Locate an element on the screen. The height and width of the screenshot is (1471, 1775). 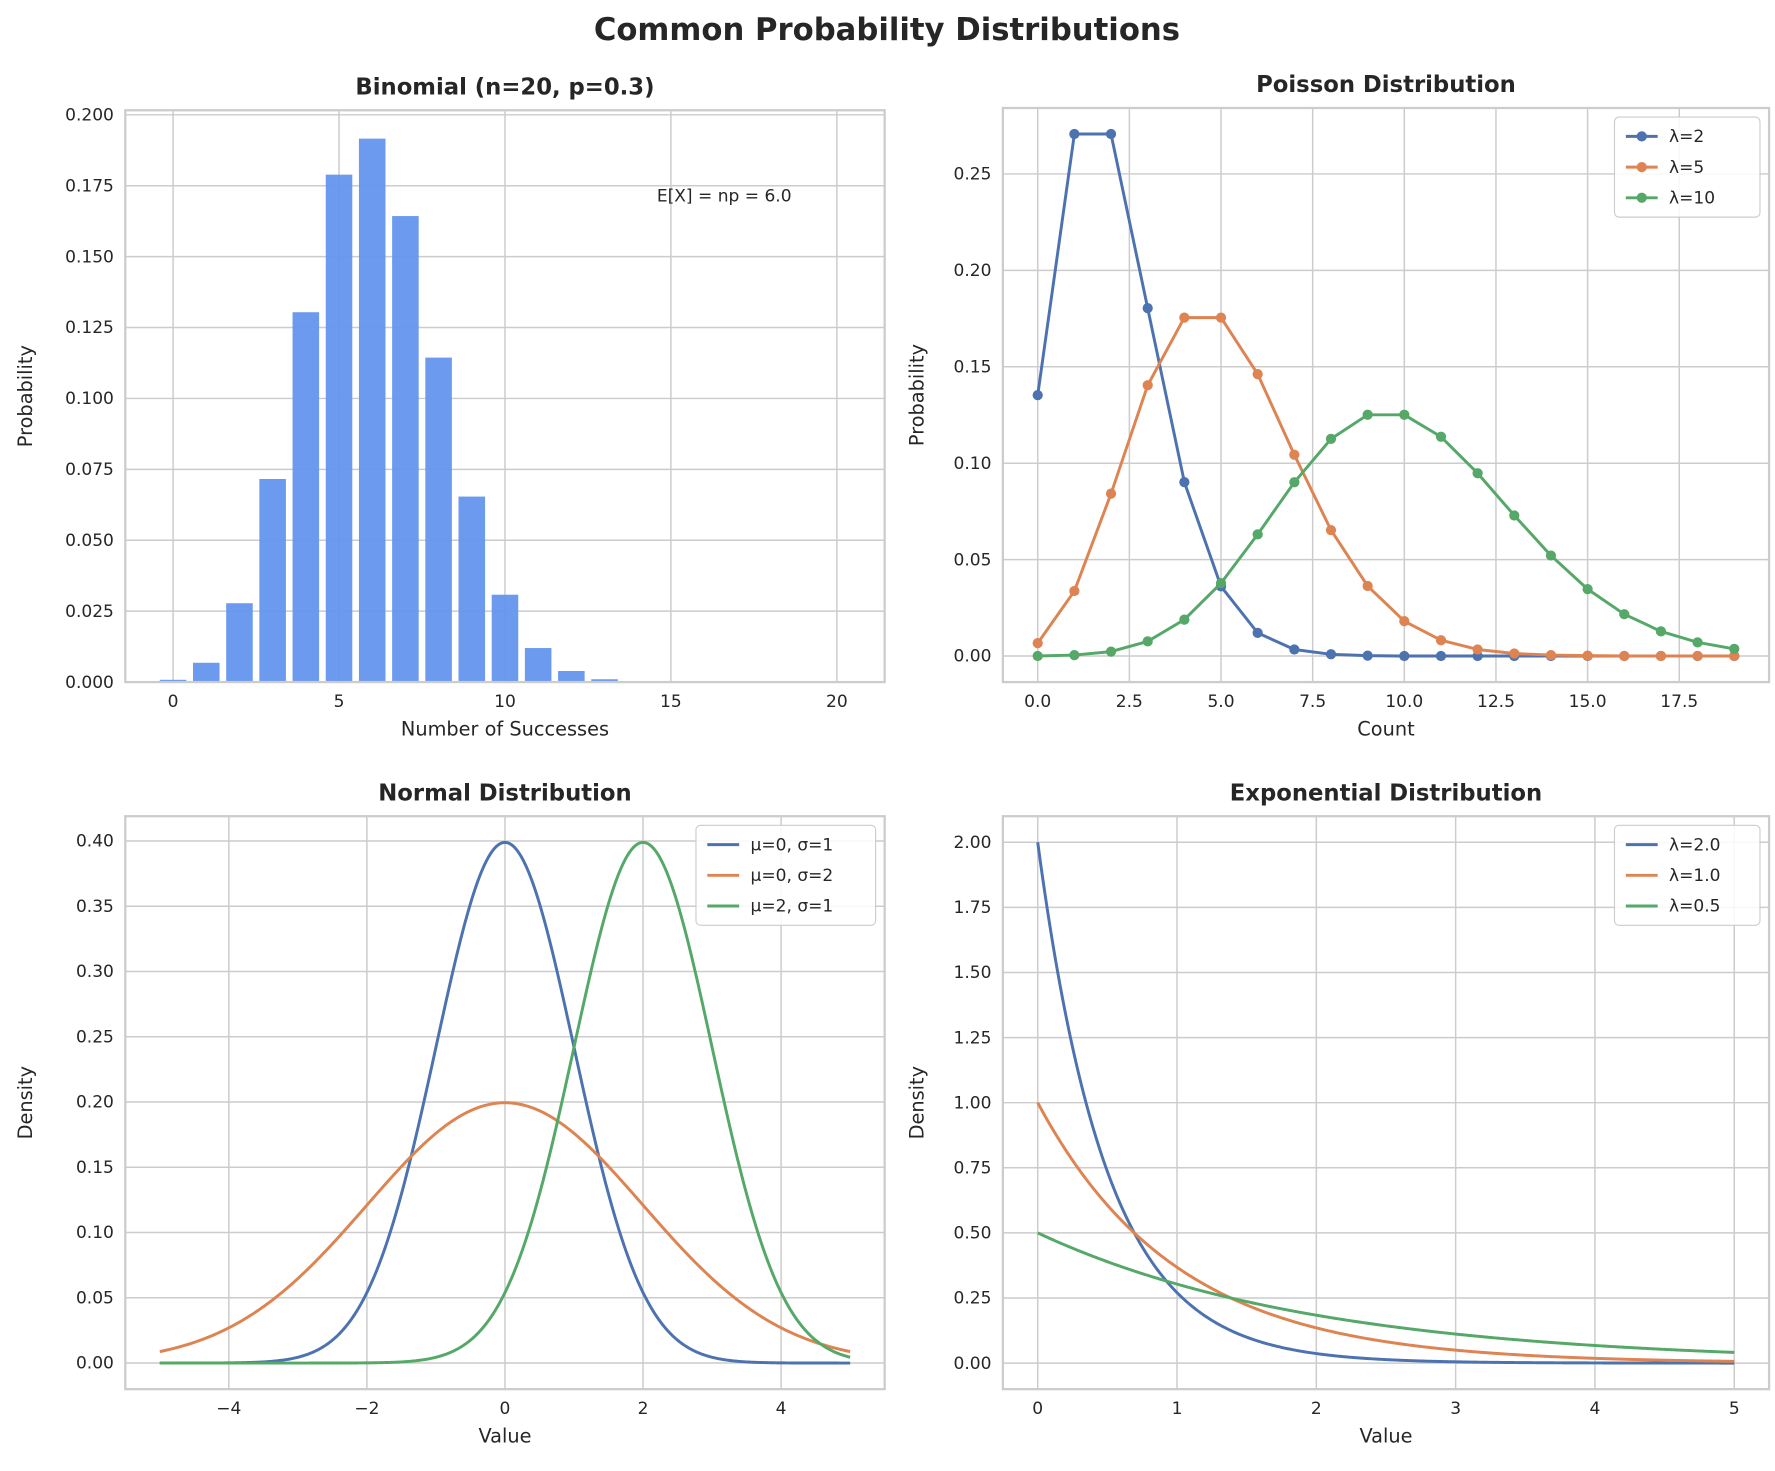
y-tick-label: 0.125 is located at coordinates (89, 328).